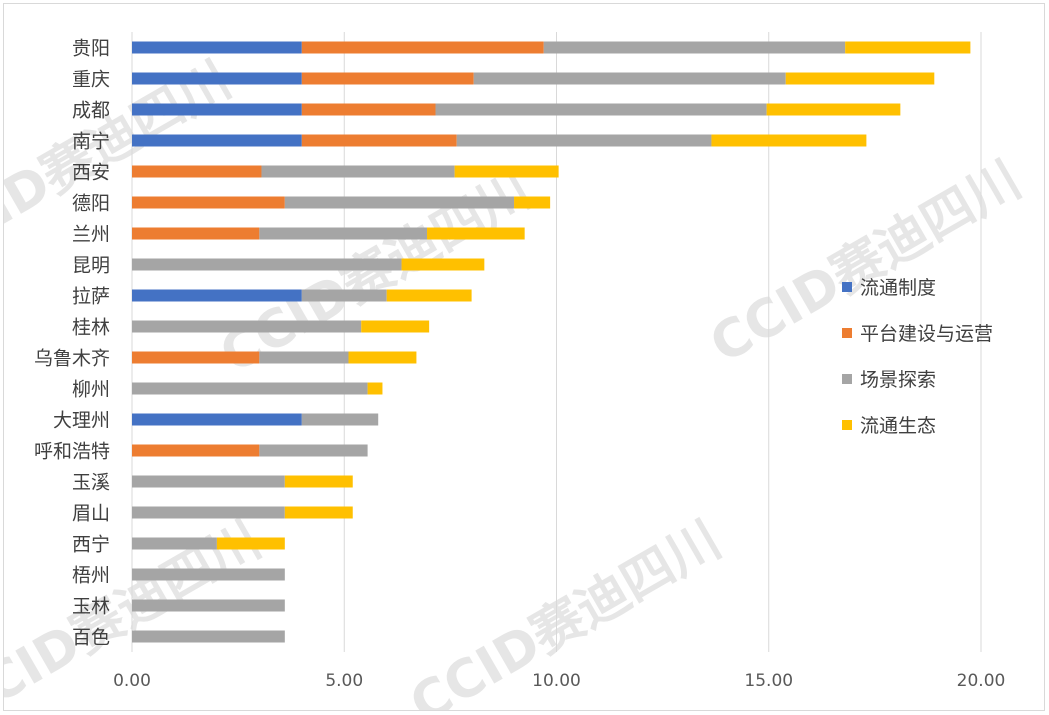 The image size is (1049, 715). What do you see at coordinates (91, 235) in the screenshot?
I see `category-label: 兰州` at bounding box center [91, 235].